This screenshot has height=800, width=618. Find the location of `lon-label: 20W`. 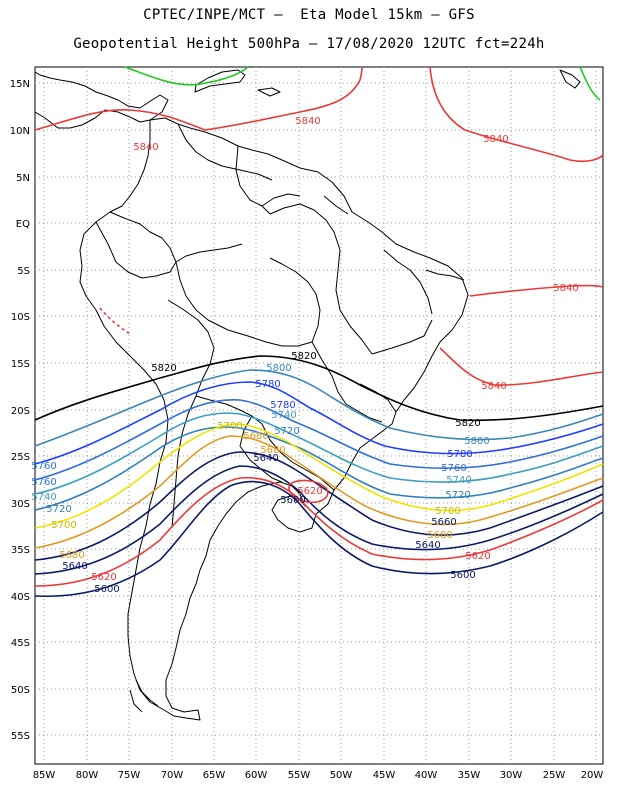

lon-label: 20W is located at coordinates (592, 775).